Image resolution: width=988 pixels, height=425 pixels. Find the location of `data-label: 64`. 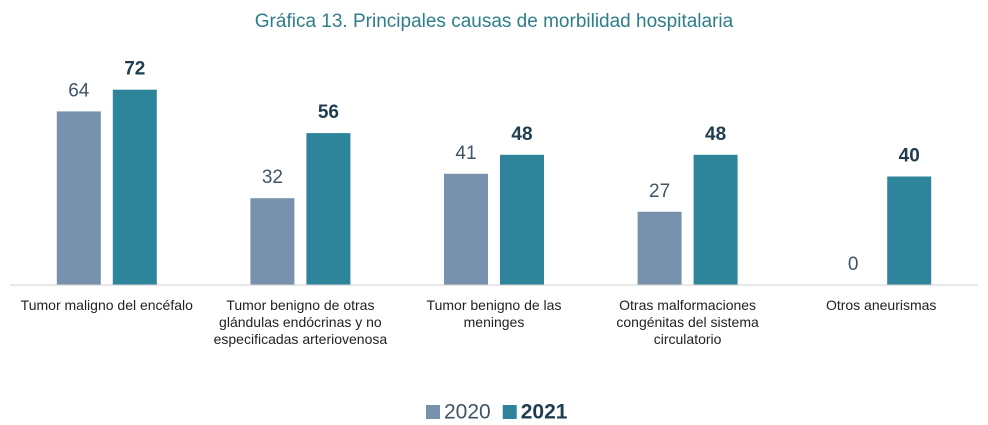

data-label: 64 is located at coordinates (79, 90).